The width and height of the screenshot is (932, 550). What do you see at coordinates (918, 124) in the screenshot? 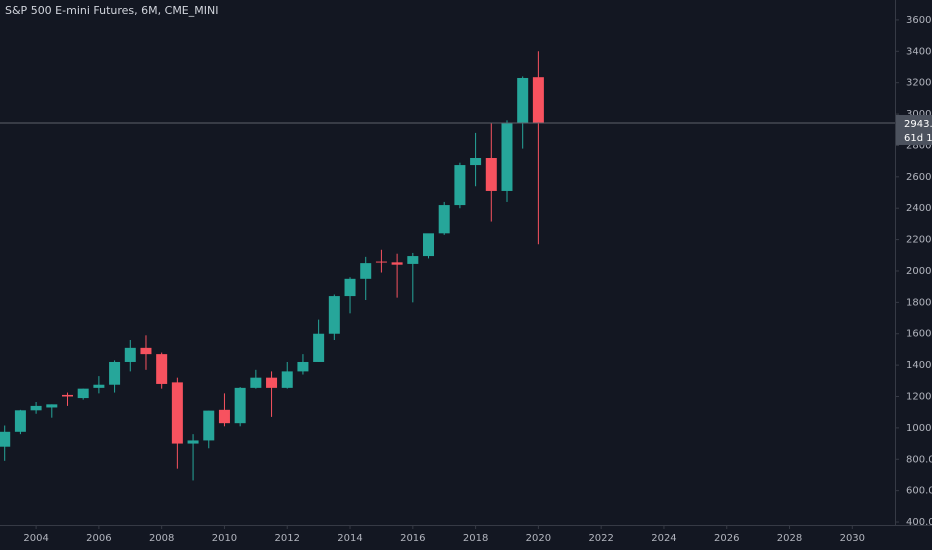
I see `last-price-label: 2943.25` at bounding box center [918, 124].